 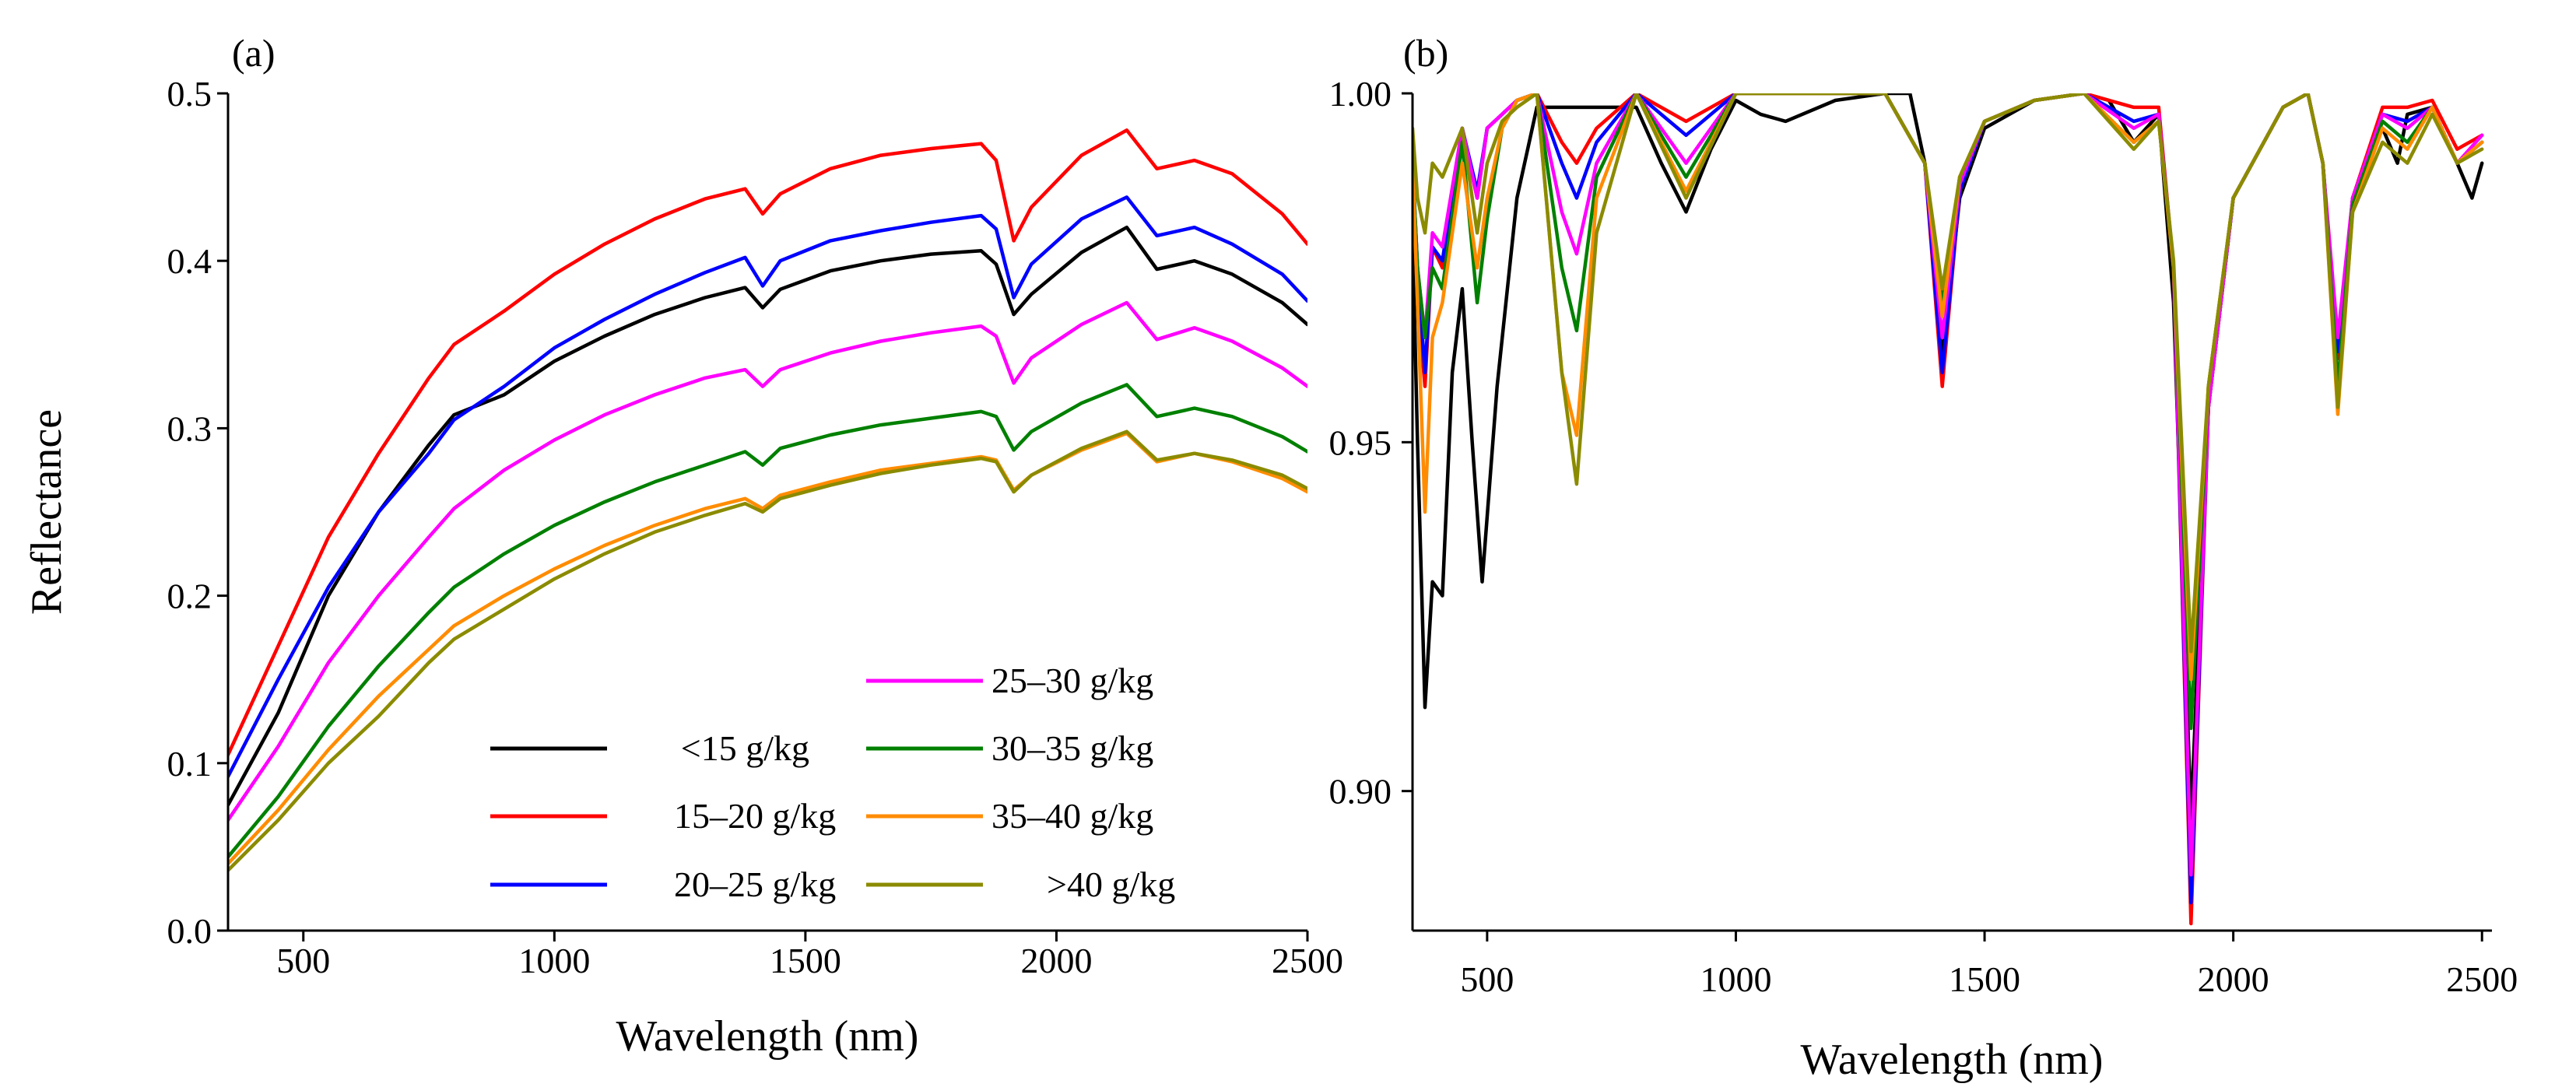 I want to click on legend-label: 30–35 g/kg, so click(x=1072, y=748).